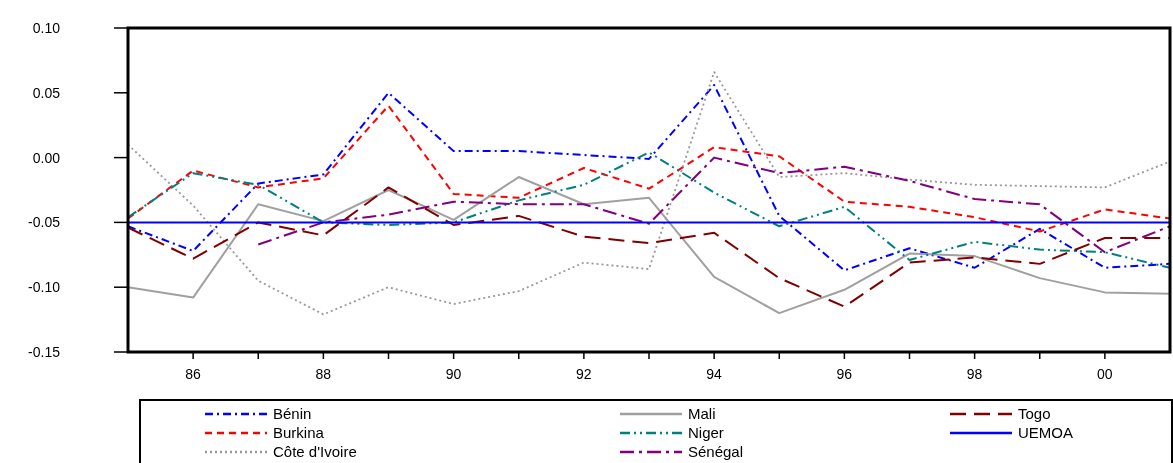  Describe the element at coordinates (714, 374) in the screenshot. I see `x-tick-label: 94` at that location.